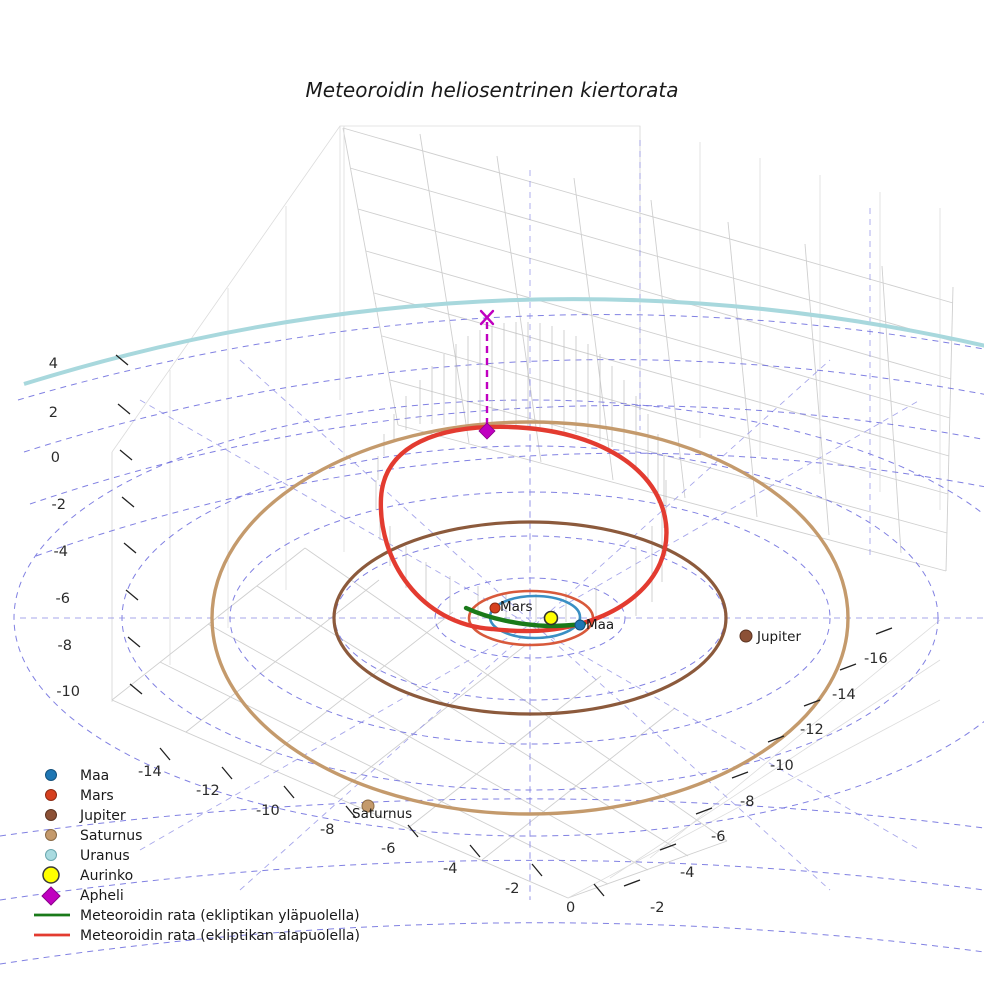  What do you see at coordinates (51, 795) in the screenshot?
I see `legend-marker-mars` at bounding box center [51, 795].